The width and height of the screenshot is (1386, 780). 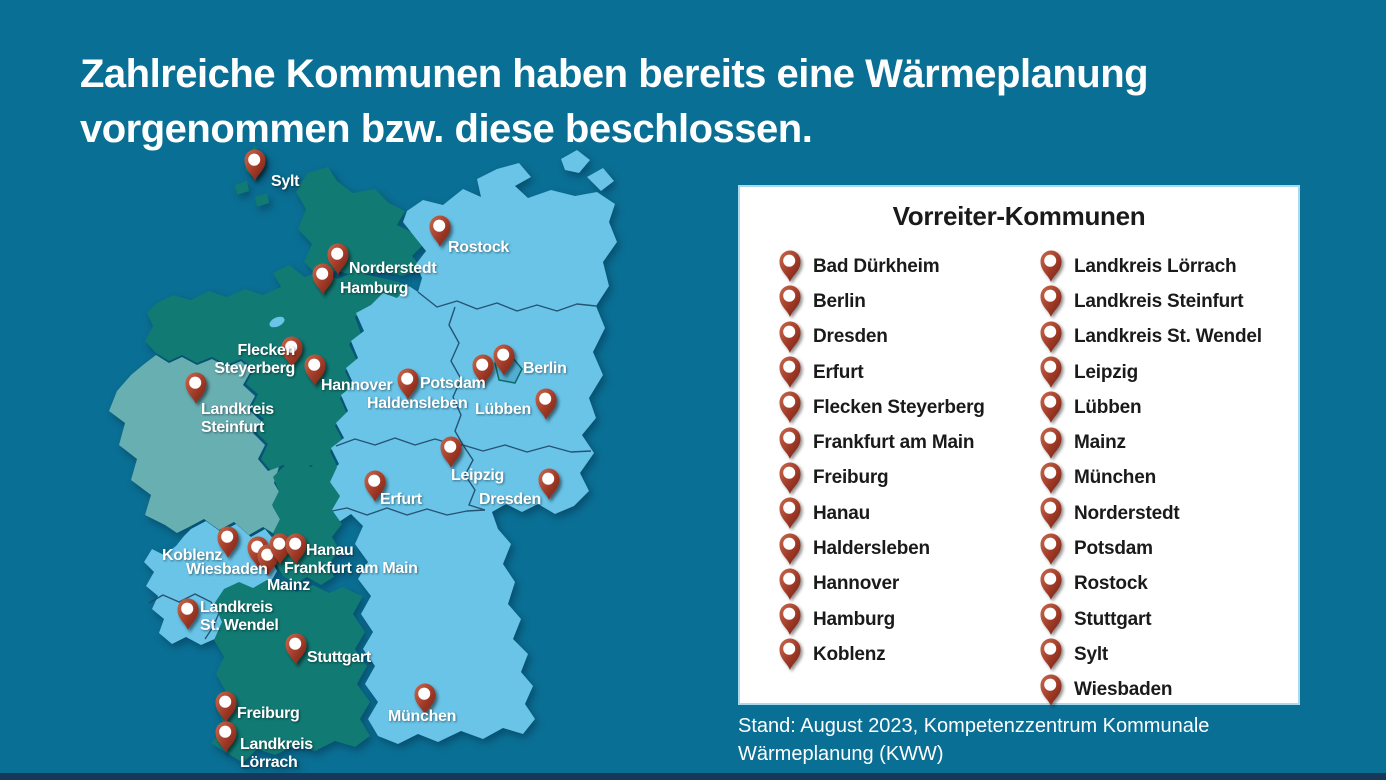 What do you see at coordinates (1150, 654) in the screenshot?
I see `panel-item: Sylt` at bounding box center [1150, 654].